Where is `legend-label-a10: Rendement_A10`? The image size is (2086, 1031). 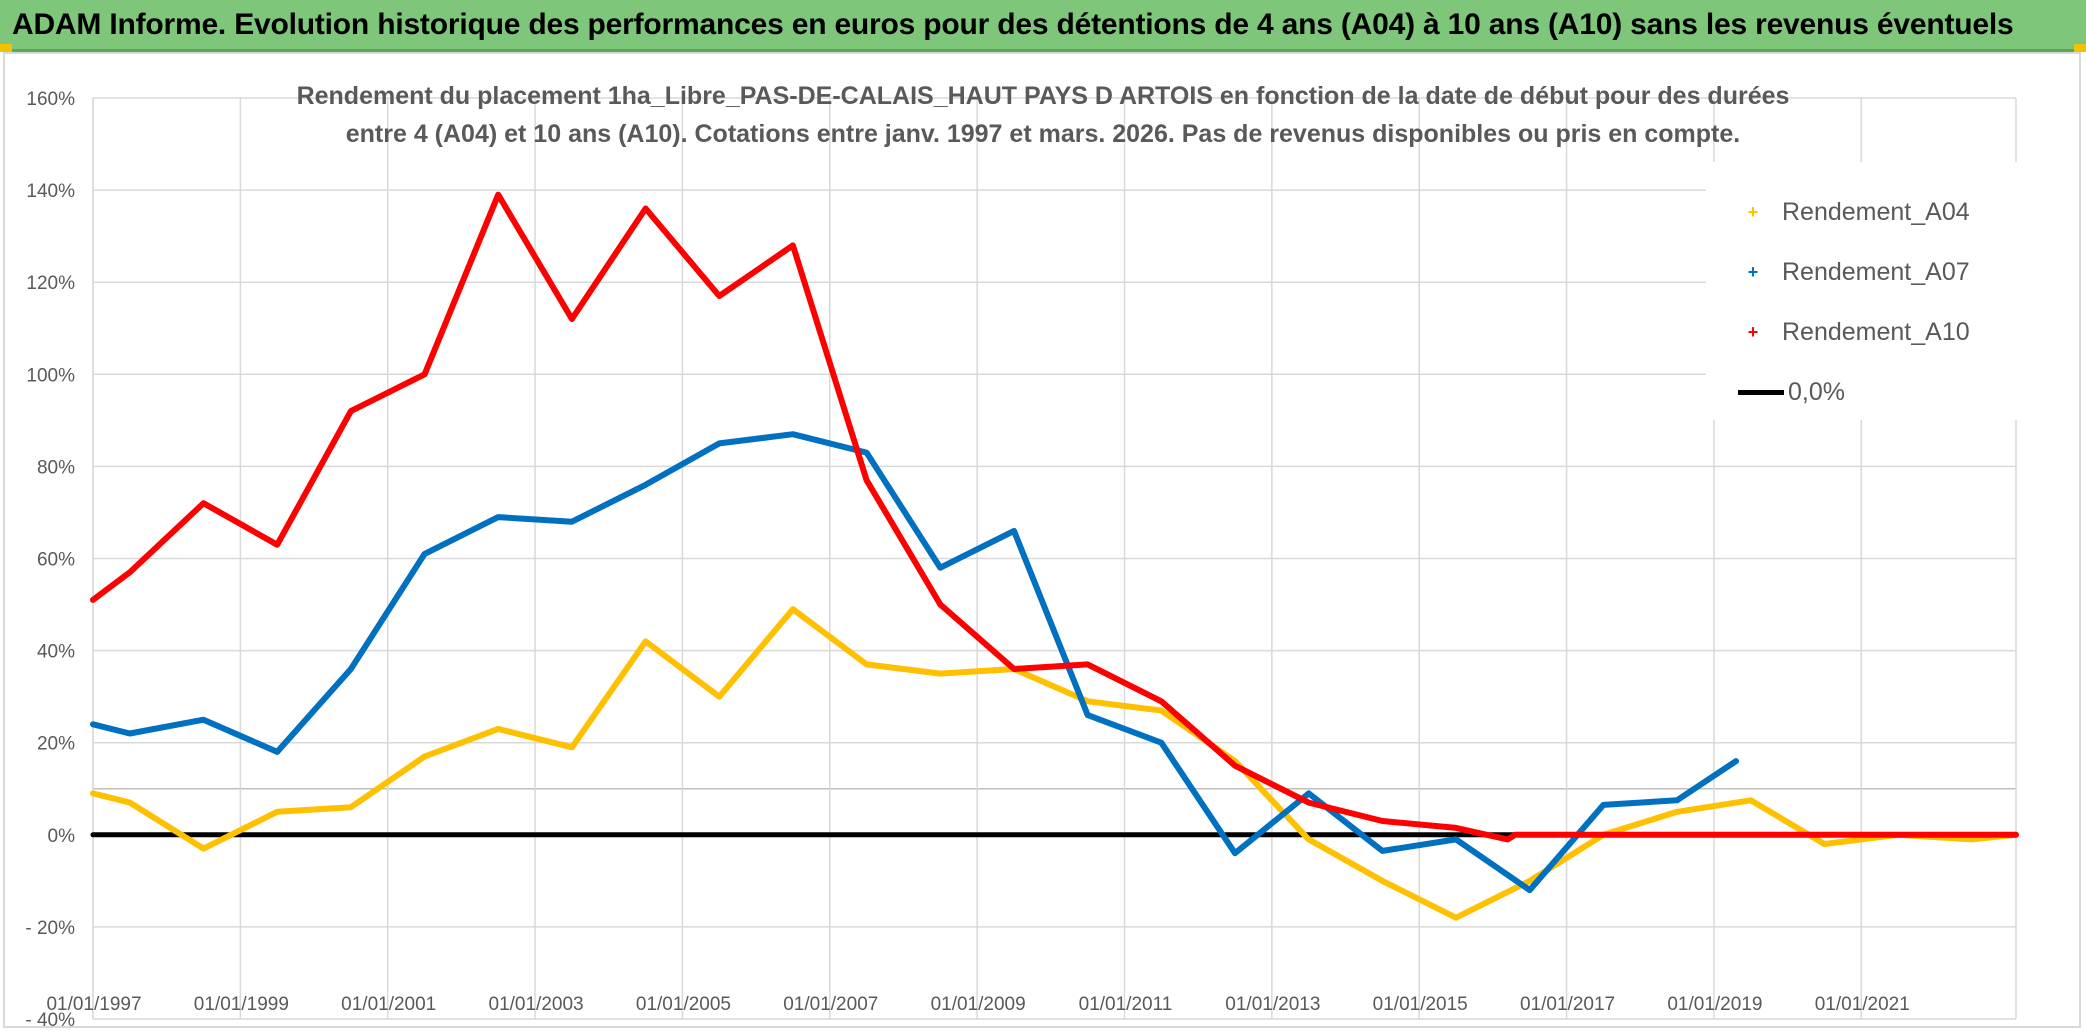 legend-label-a10: Rendement_A10 is located at coordinates (1876, 331).